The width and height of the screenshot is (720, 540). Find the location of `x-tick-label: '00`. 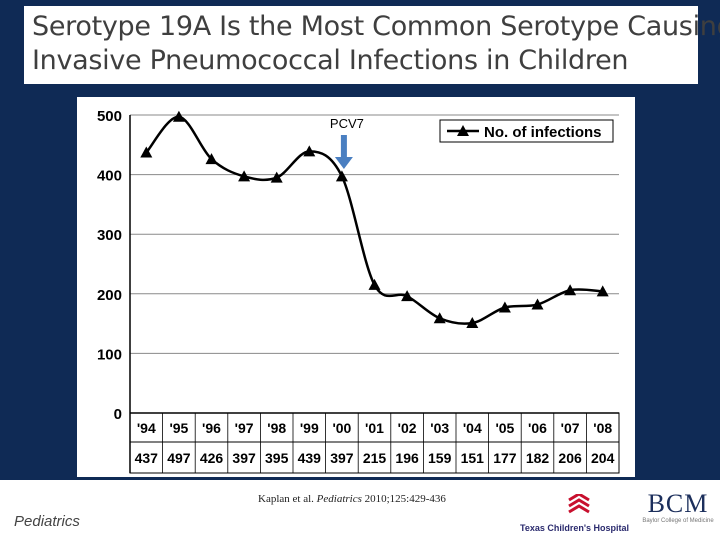

x-tick-label: '00 is located at coordinates (341, 428).